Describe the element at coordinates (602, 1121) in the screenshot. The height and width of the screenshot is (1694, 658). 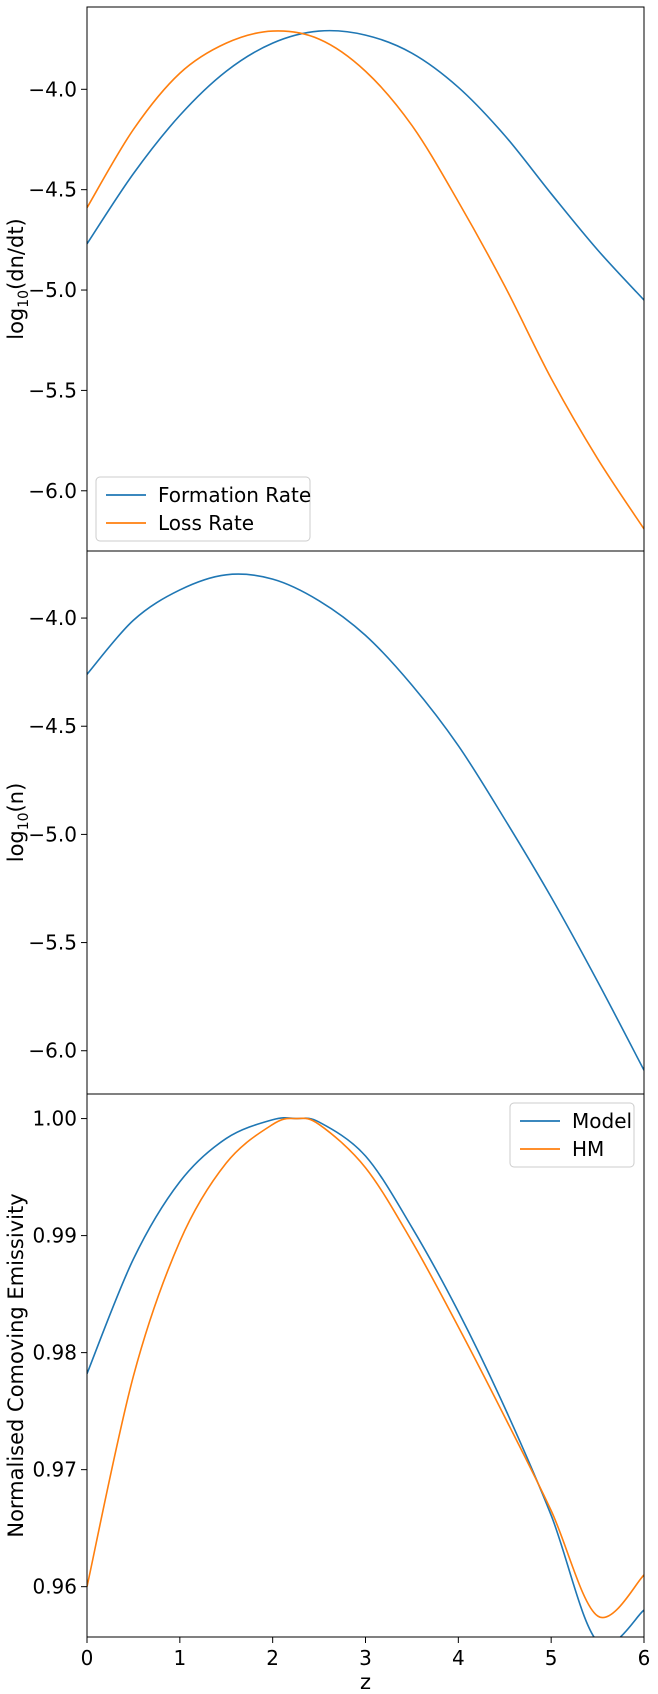
I see `legend-label: Model` at that location.